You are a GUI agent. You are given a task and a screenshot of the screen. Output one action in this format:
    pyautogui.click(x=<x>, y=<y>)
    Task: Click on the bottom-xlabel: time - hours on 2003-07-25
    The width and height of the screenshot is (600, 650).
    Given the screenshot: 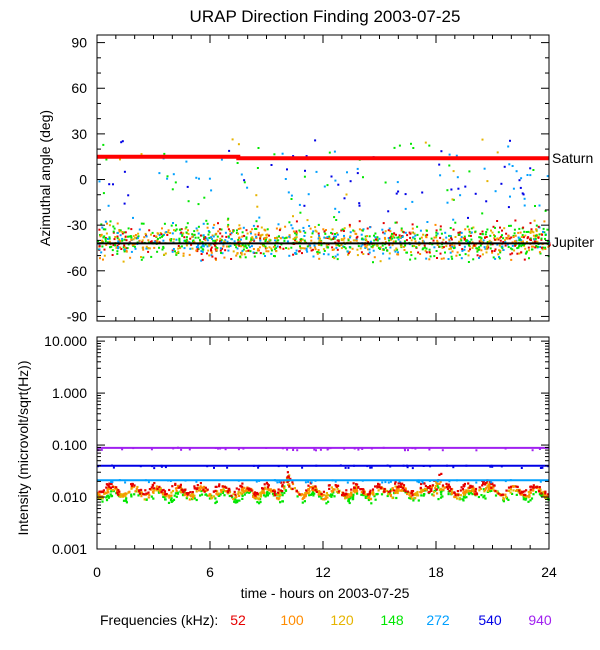 What is the action you would take?
    pyautogui.click(x=325, y=593)
    